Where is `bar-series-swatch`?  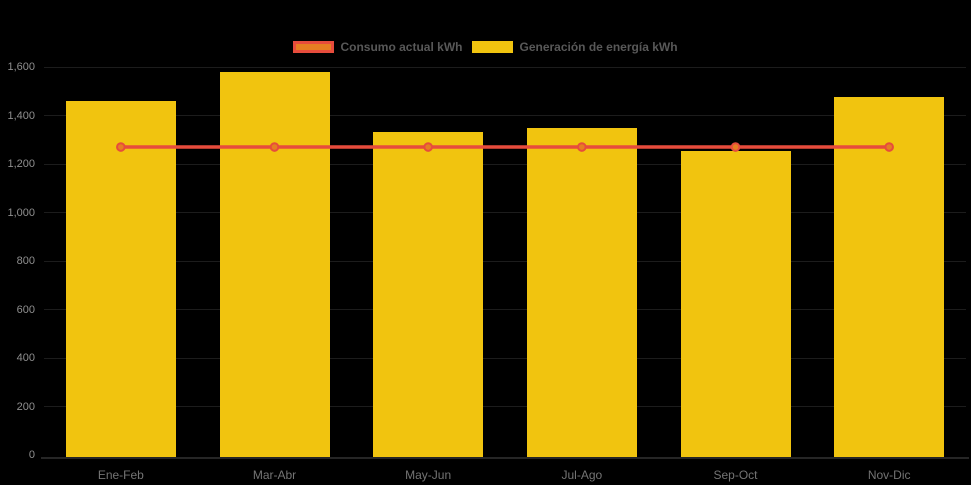 bar-series-swatch is located at coordinates (493, 47).